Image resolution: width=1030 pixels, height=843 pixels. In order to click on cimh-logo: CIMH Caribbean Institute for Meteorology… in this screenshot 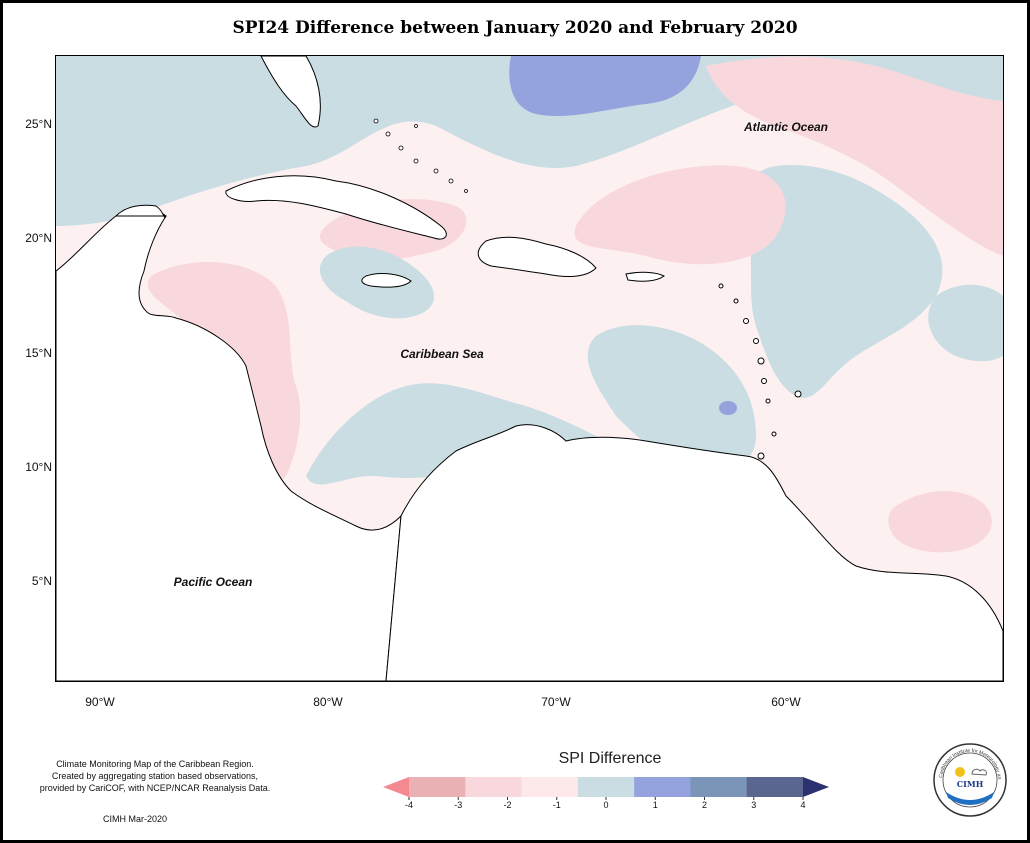, I will do `click(969, 779)`.